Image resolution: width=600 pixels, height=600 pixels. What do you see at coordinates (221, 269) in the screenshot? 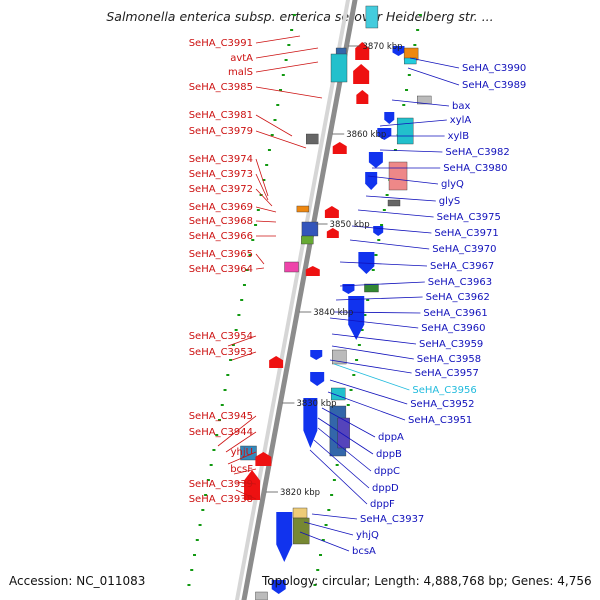
I see `left-gene-label: SeHA_C3964` at bounding box center [221, 269].